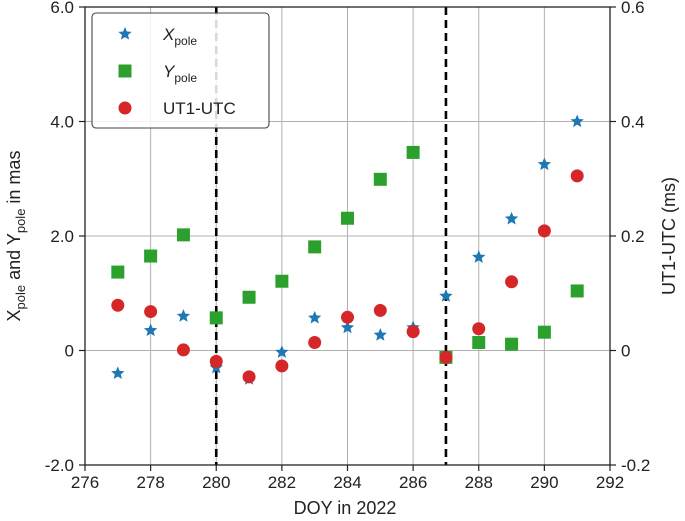 The image size is (685, 521). I want to click on legend-marker-ut1utc, so click(125, 108).